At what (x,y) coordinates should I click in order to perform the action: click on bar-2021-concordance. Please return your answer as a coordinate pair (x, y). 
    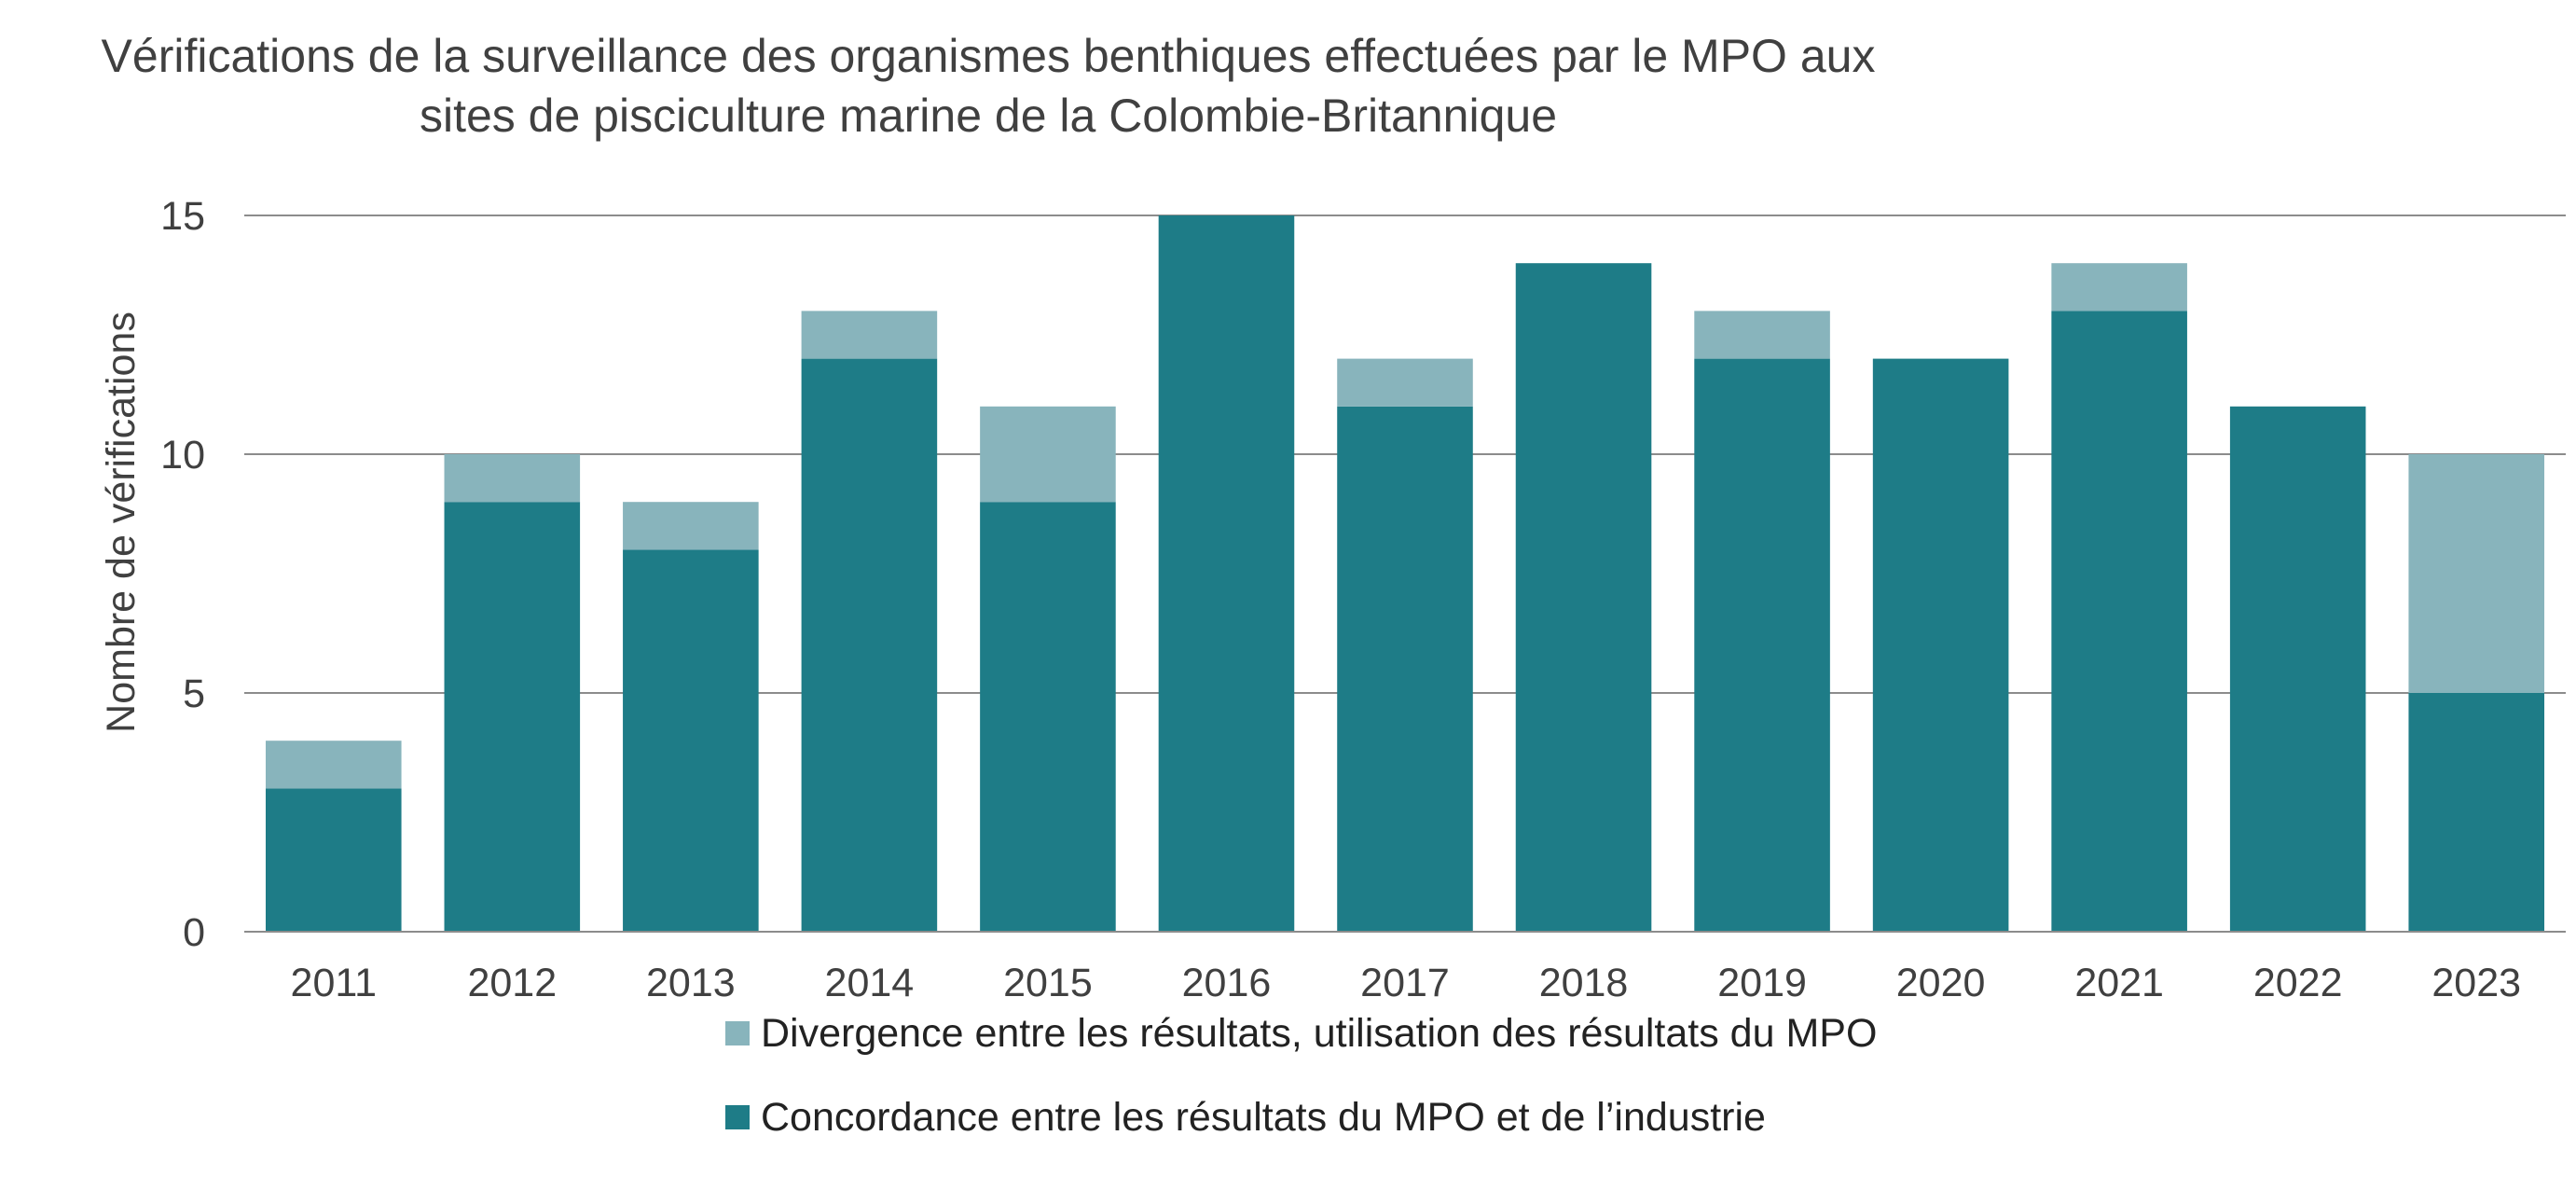
    Looking at the image, I should click on (2119, 621).